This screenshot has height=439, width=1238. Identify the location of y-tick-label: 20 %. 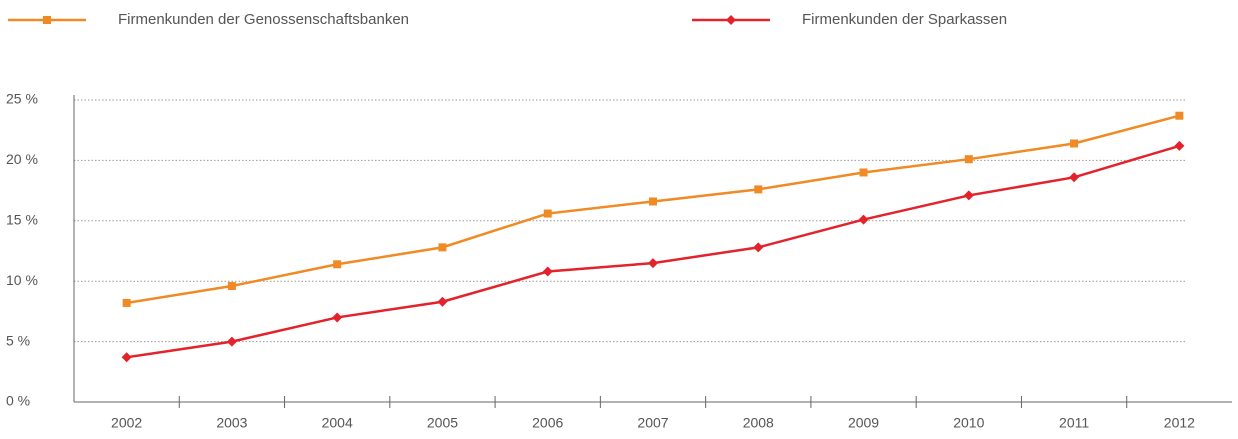
(22, 159).